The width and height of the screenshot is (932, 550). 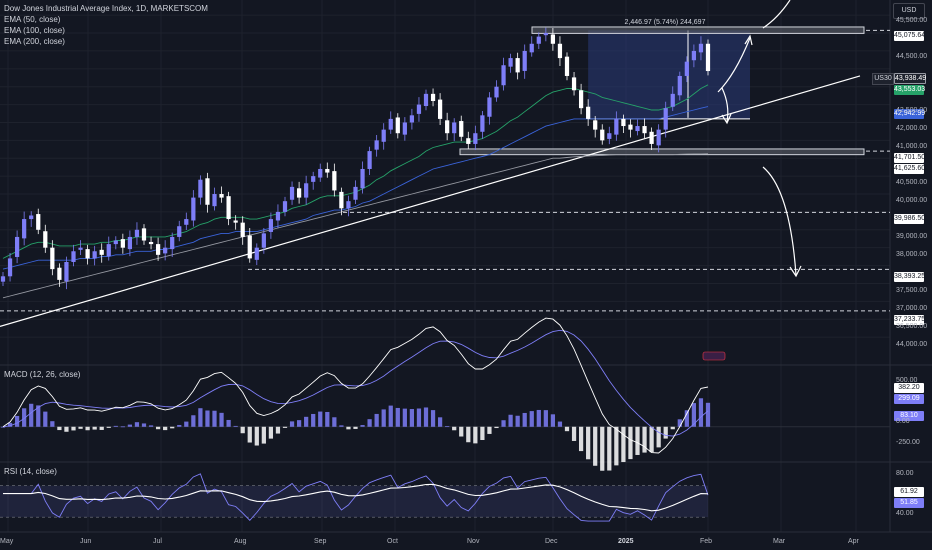 I want to click on symbol-tag: US30, so click(x=883, y=79).